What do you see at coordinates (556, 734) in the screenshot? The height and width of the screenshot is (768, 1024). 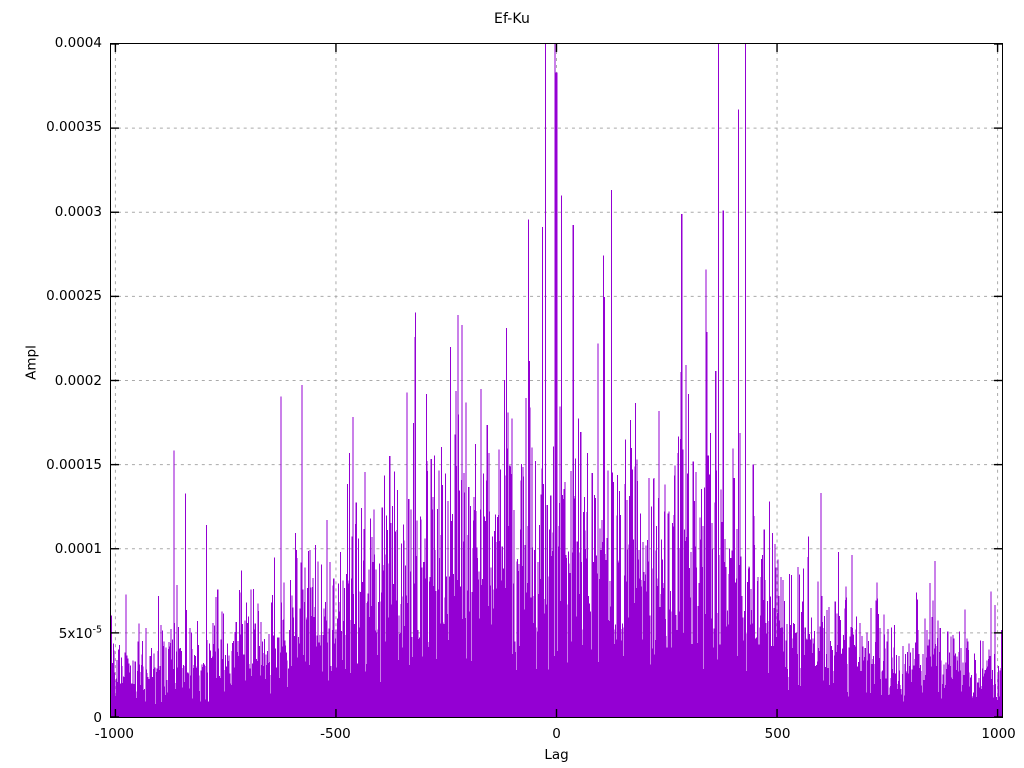 I see `x-axis-tick-label: 0` at bounding box center [556, 734].